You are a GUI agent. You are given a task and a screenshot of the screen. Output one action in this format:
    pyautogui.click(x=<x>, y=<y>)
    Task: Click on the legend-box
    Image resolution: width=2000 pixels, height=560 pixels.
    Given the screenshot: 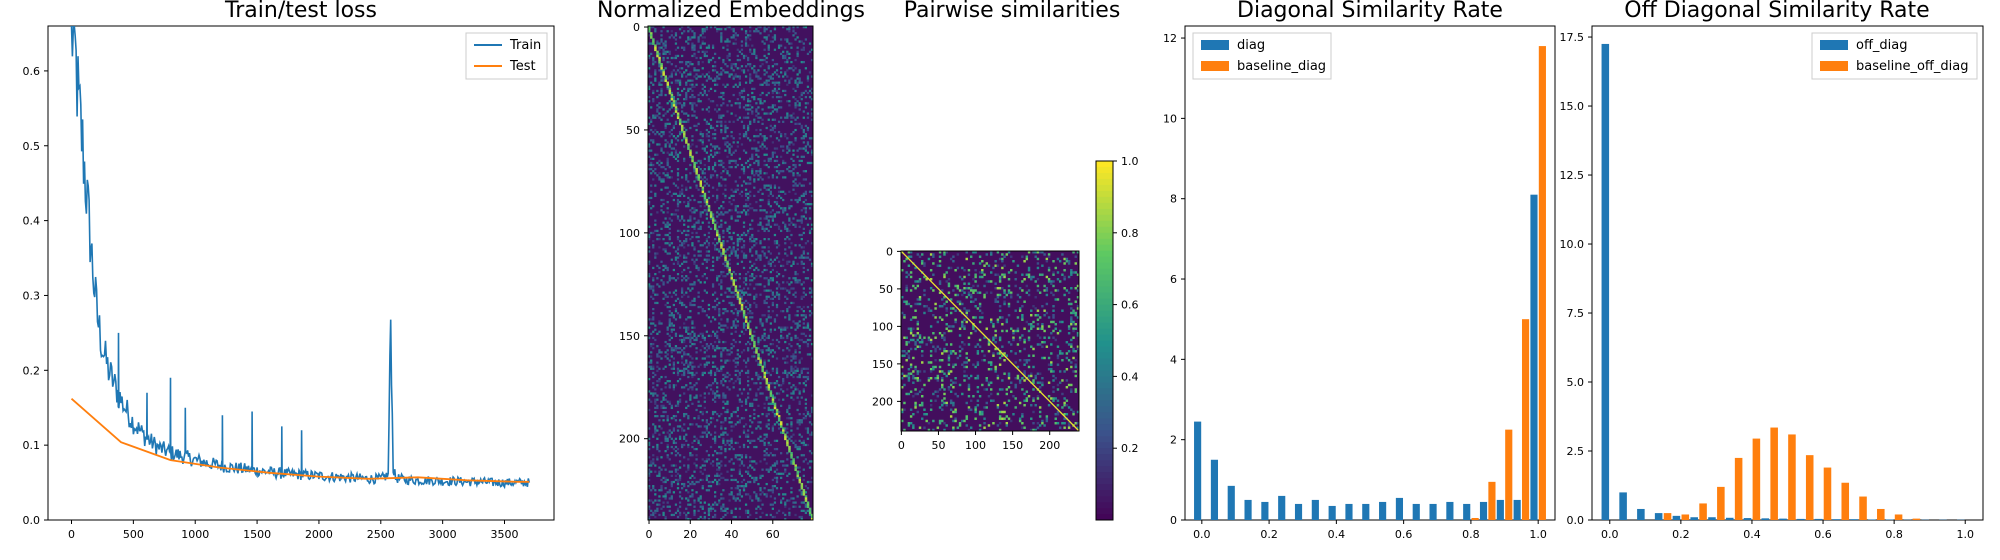 What is the action you would take?
    pyautogui.click(x=506, y=56)
    